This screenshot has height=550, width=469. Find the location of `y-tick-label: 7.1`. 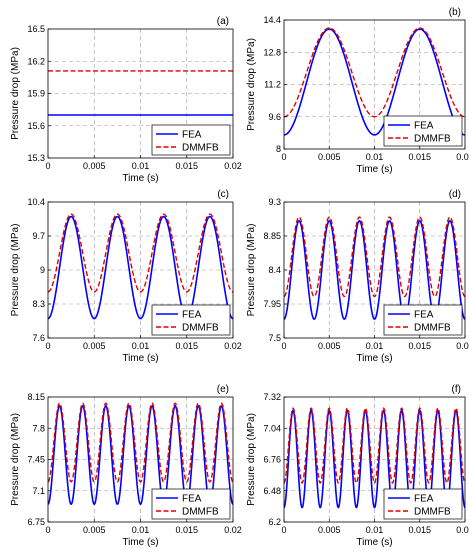

y-tick-label: 7.1 is located at coordinates (38, 491).